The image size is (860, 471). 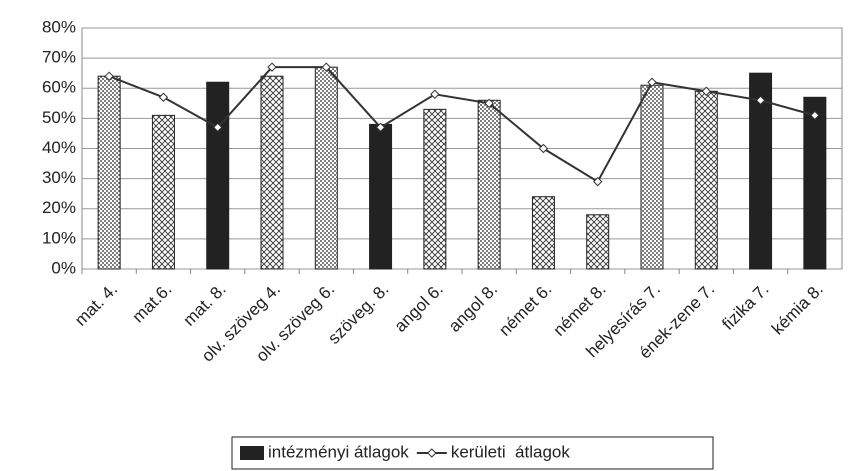 I want to click on y-tick-label: 60%, so click(x=59, y=87).